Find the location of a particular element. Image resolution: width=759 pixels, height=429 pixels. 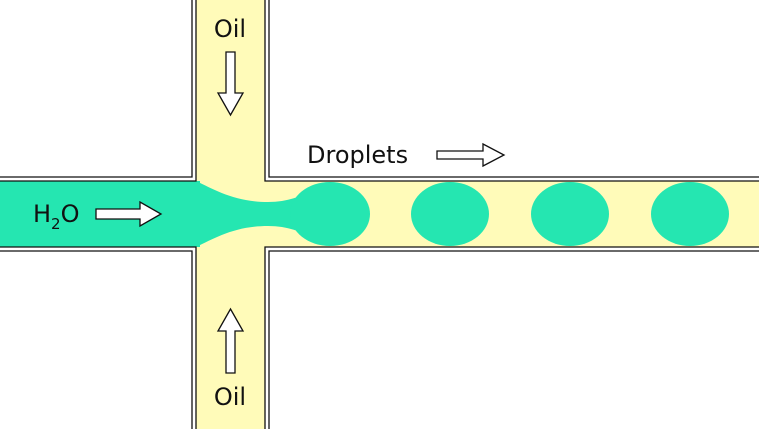

oil-bottom-label: Oil is located at coordinates (230, 397).